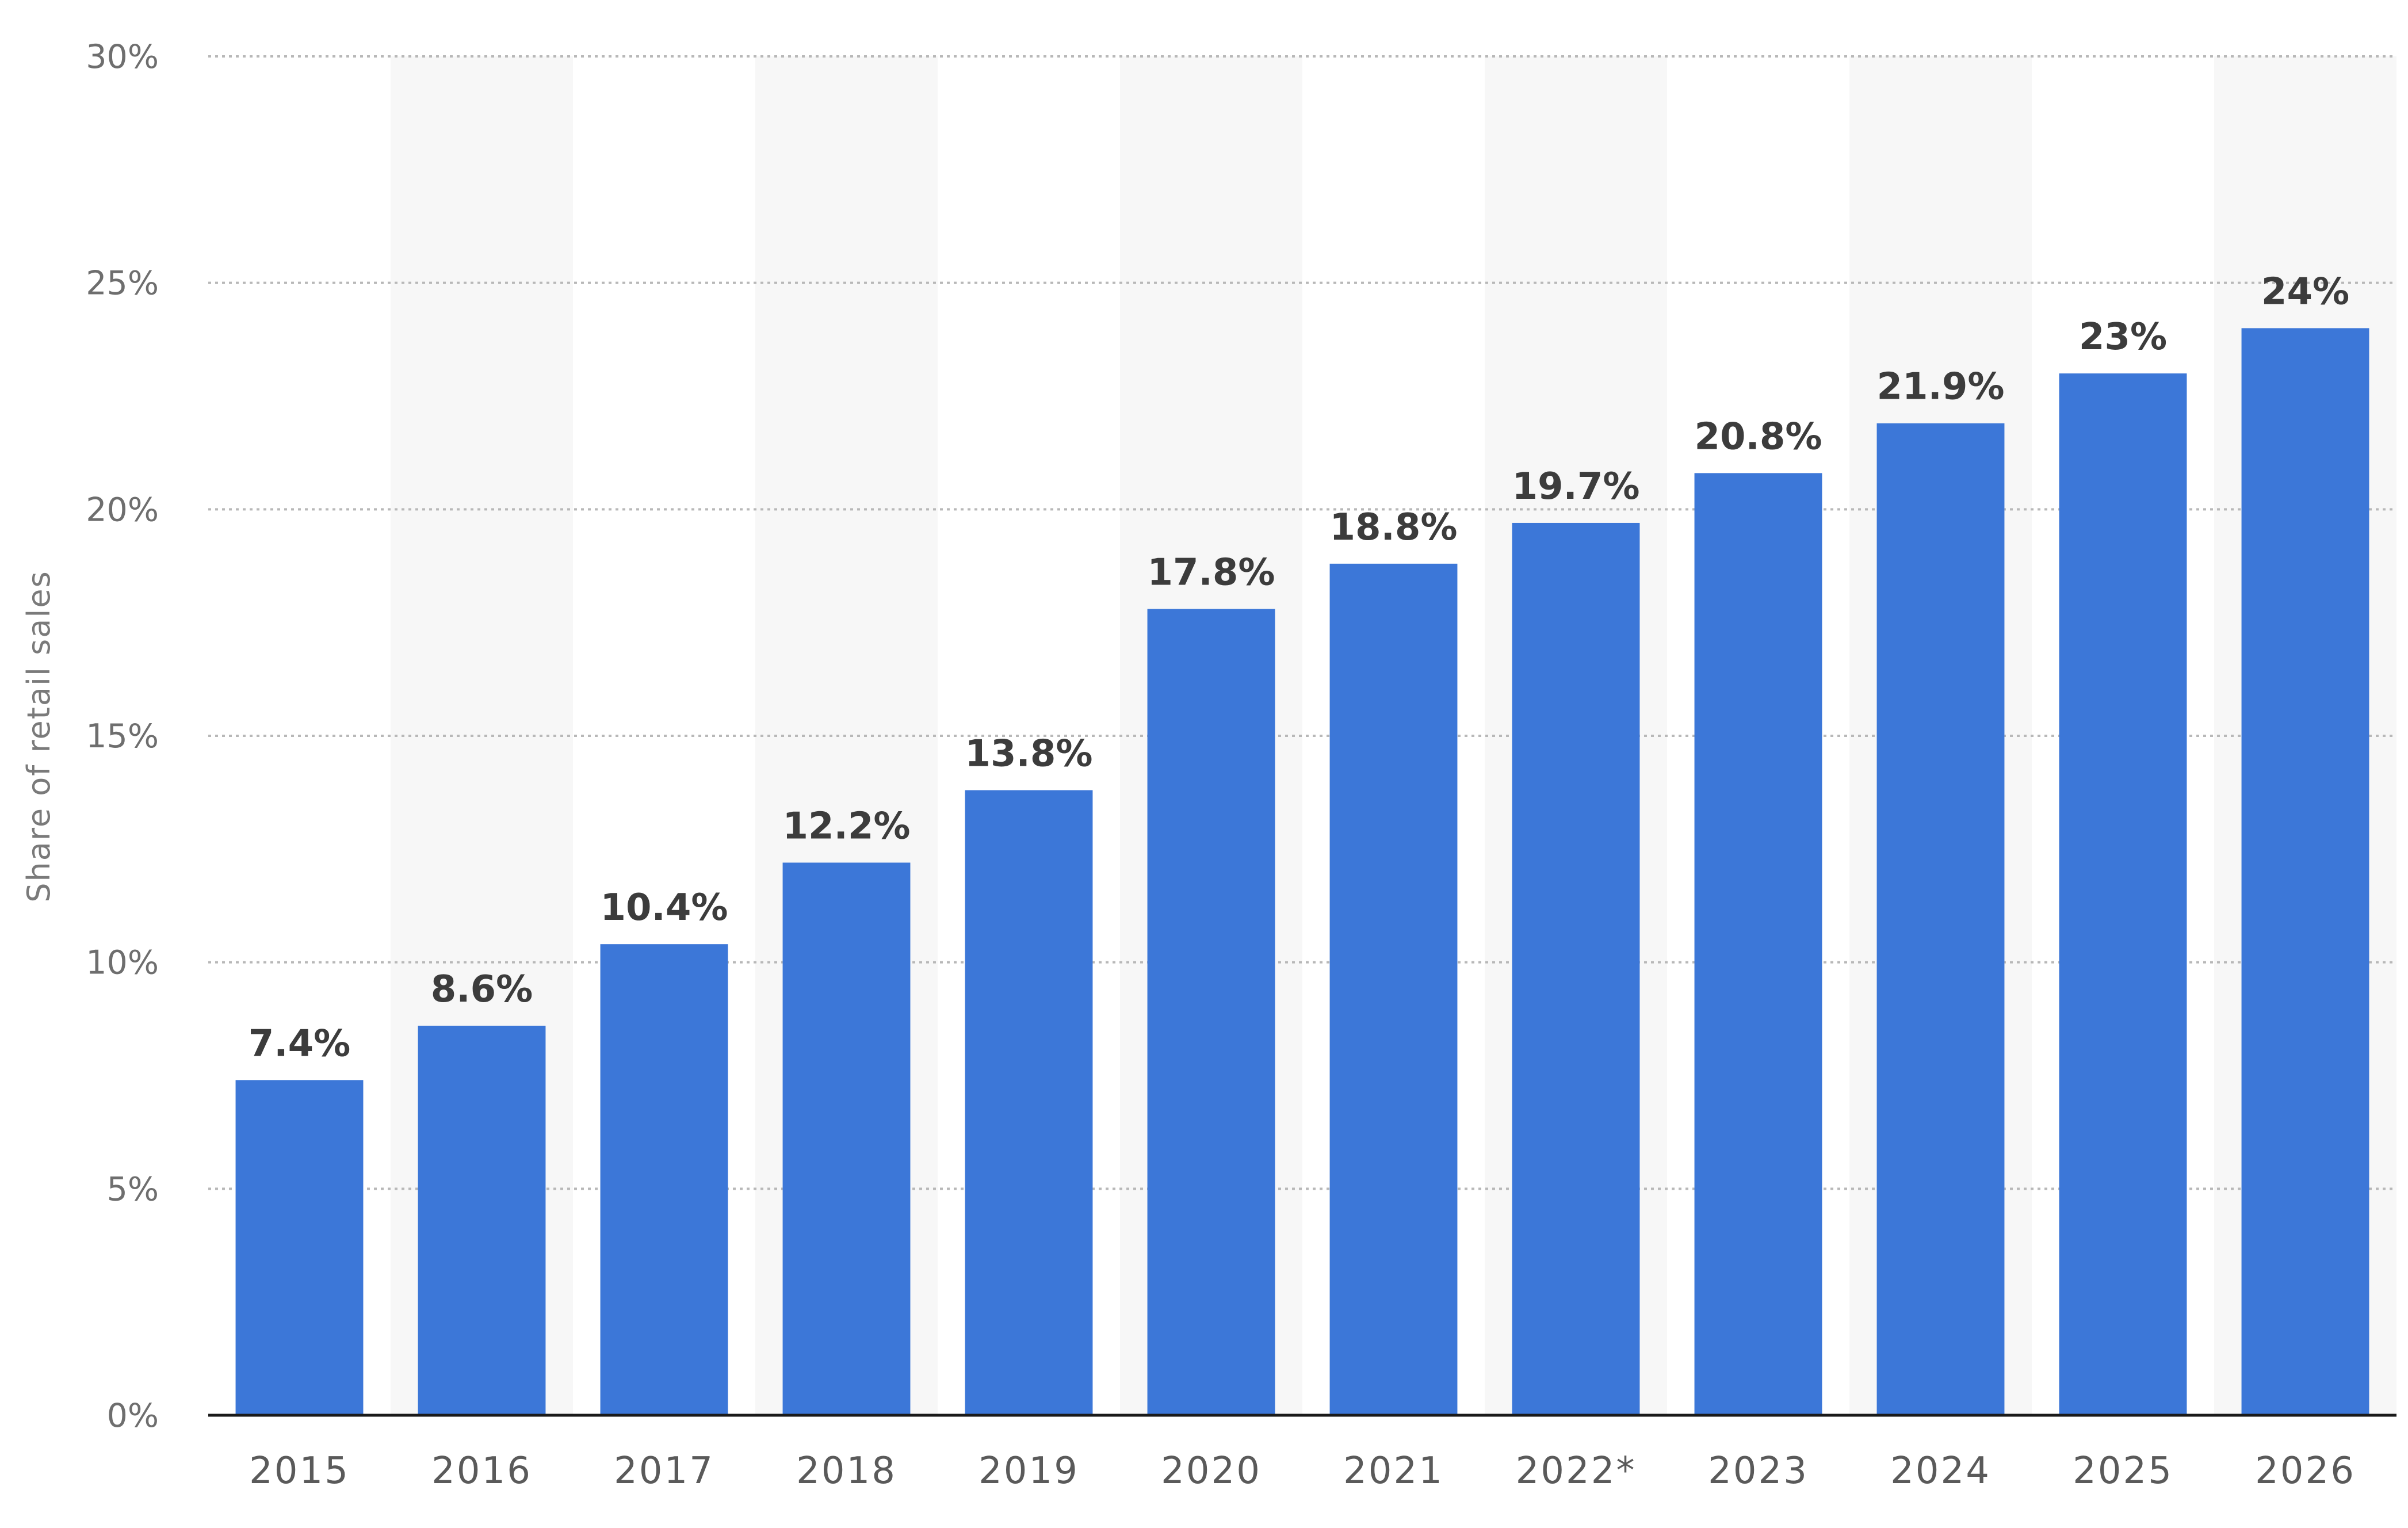  I want to click on x-tick-label: 2021, so click(1393, 1471).